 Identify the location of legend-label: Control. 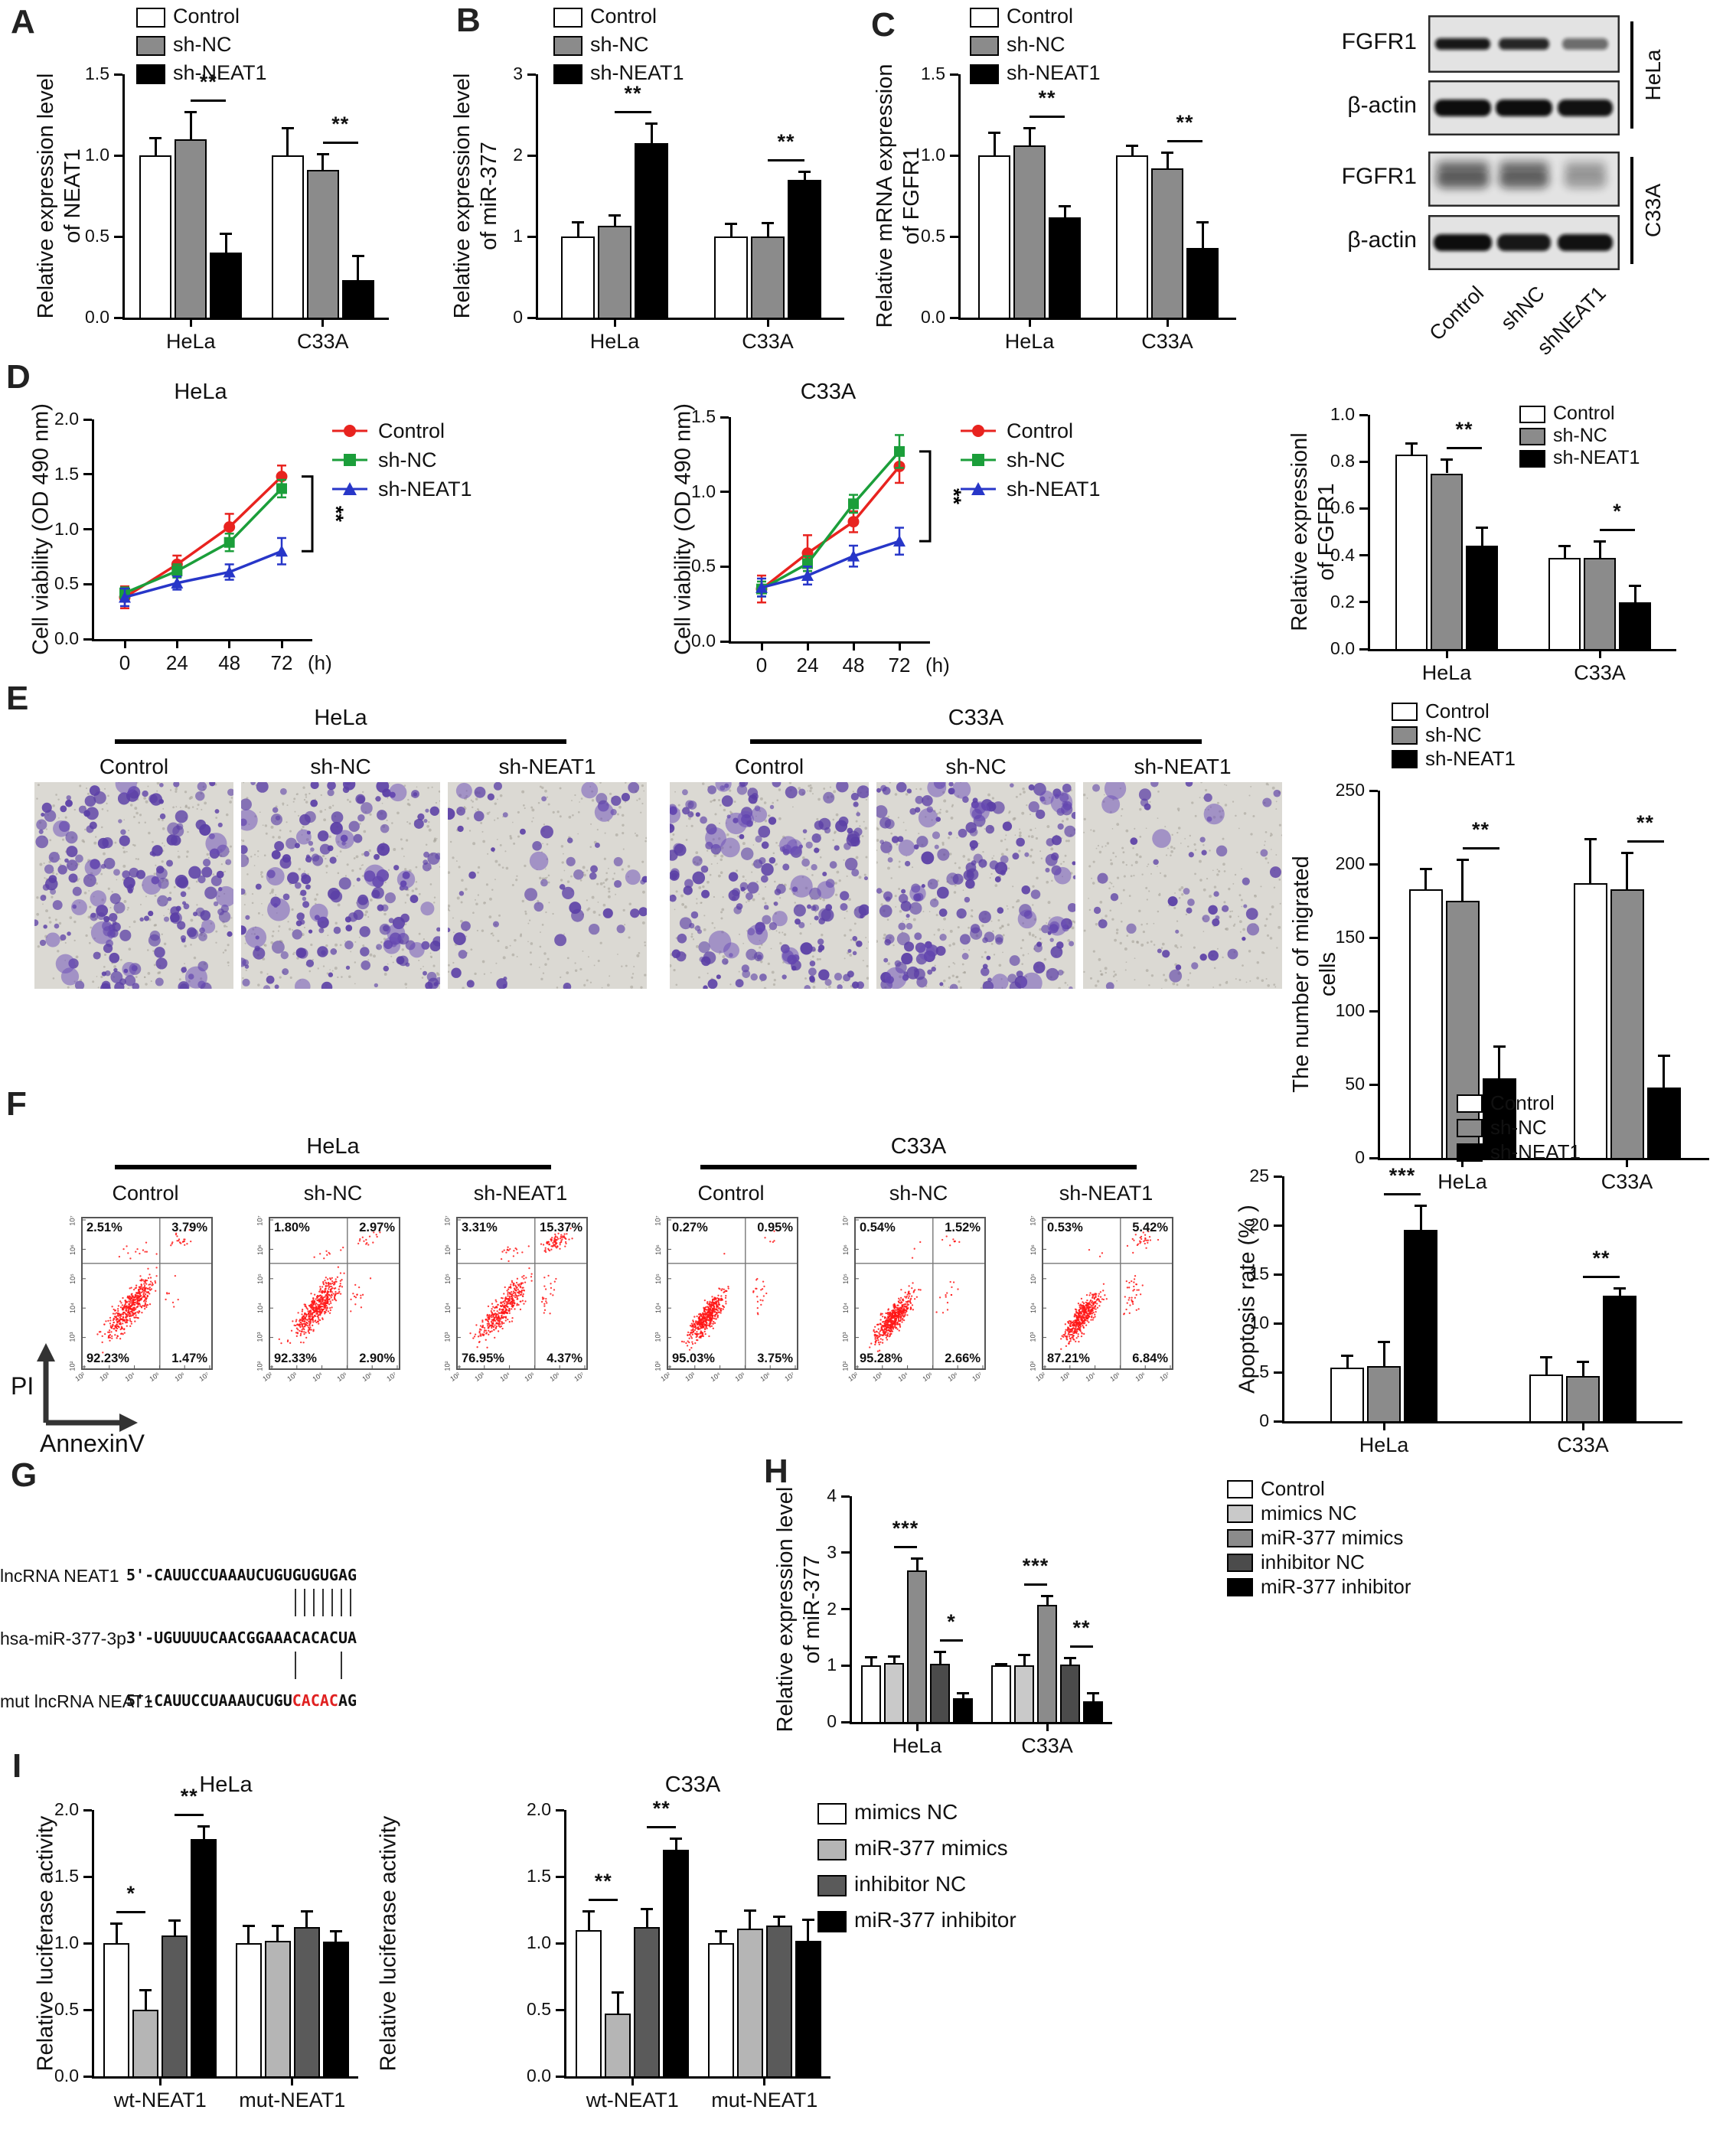
(1040, 16).